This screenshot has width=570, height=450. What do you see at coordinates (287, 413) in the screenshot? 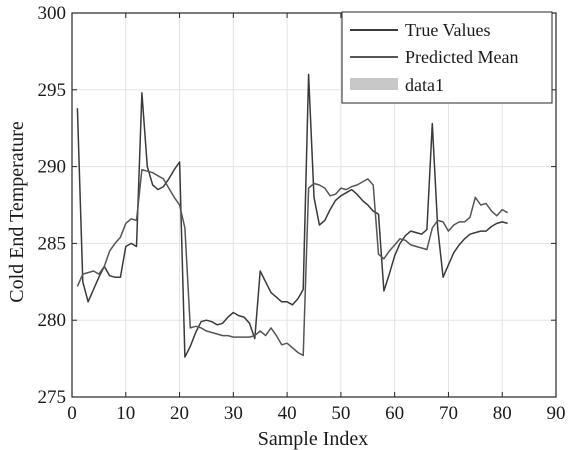
I see `x-tick-label: 40` at bounding box center [287, 413].